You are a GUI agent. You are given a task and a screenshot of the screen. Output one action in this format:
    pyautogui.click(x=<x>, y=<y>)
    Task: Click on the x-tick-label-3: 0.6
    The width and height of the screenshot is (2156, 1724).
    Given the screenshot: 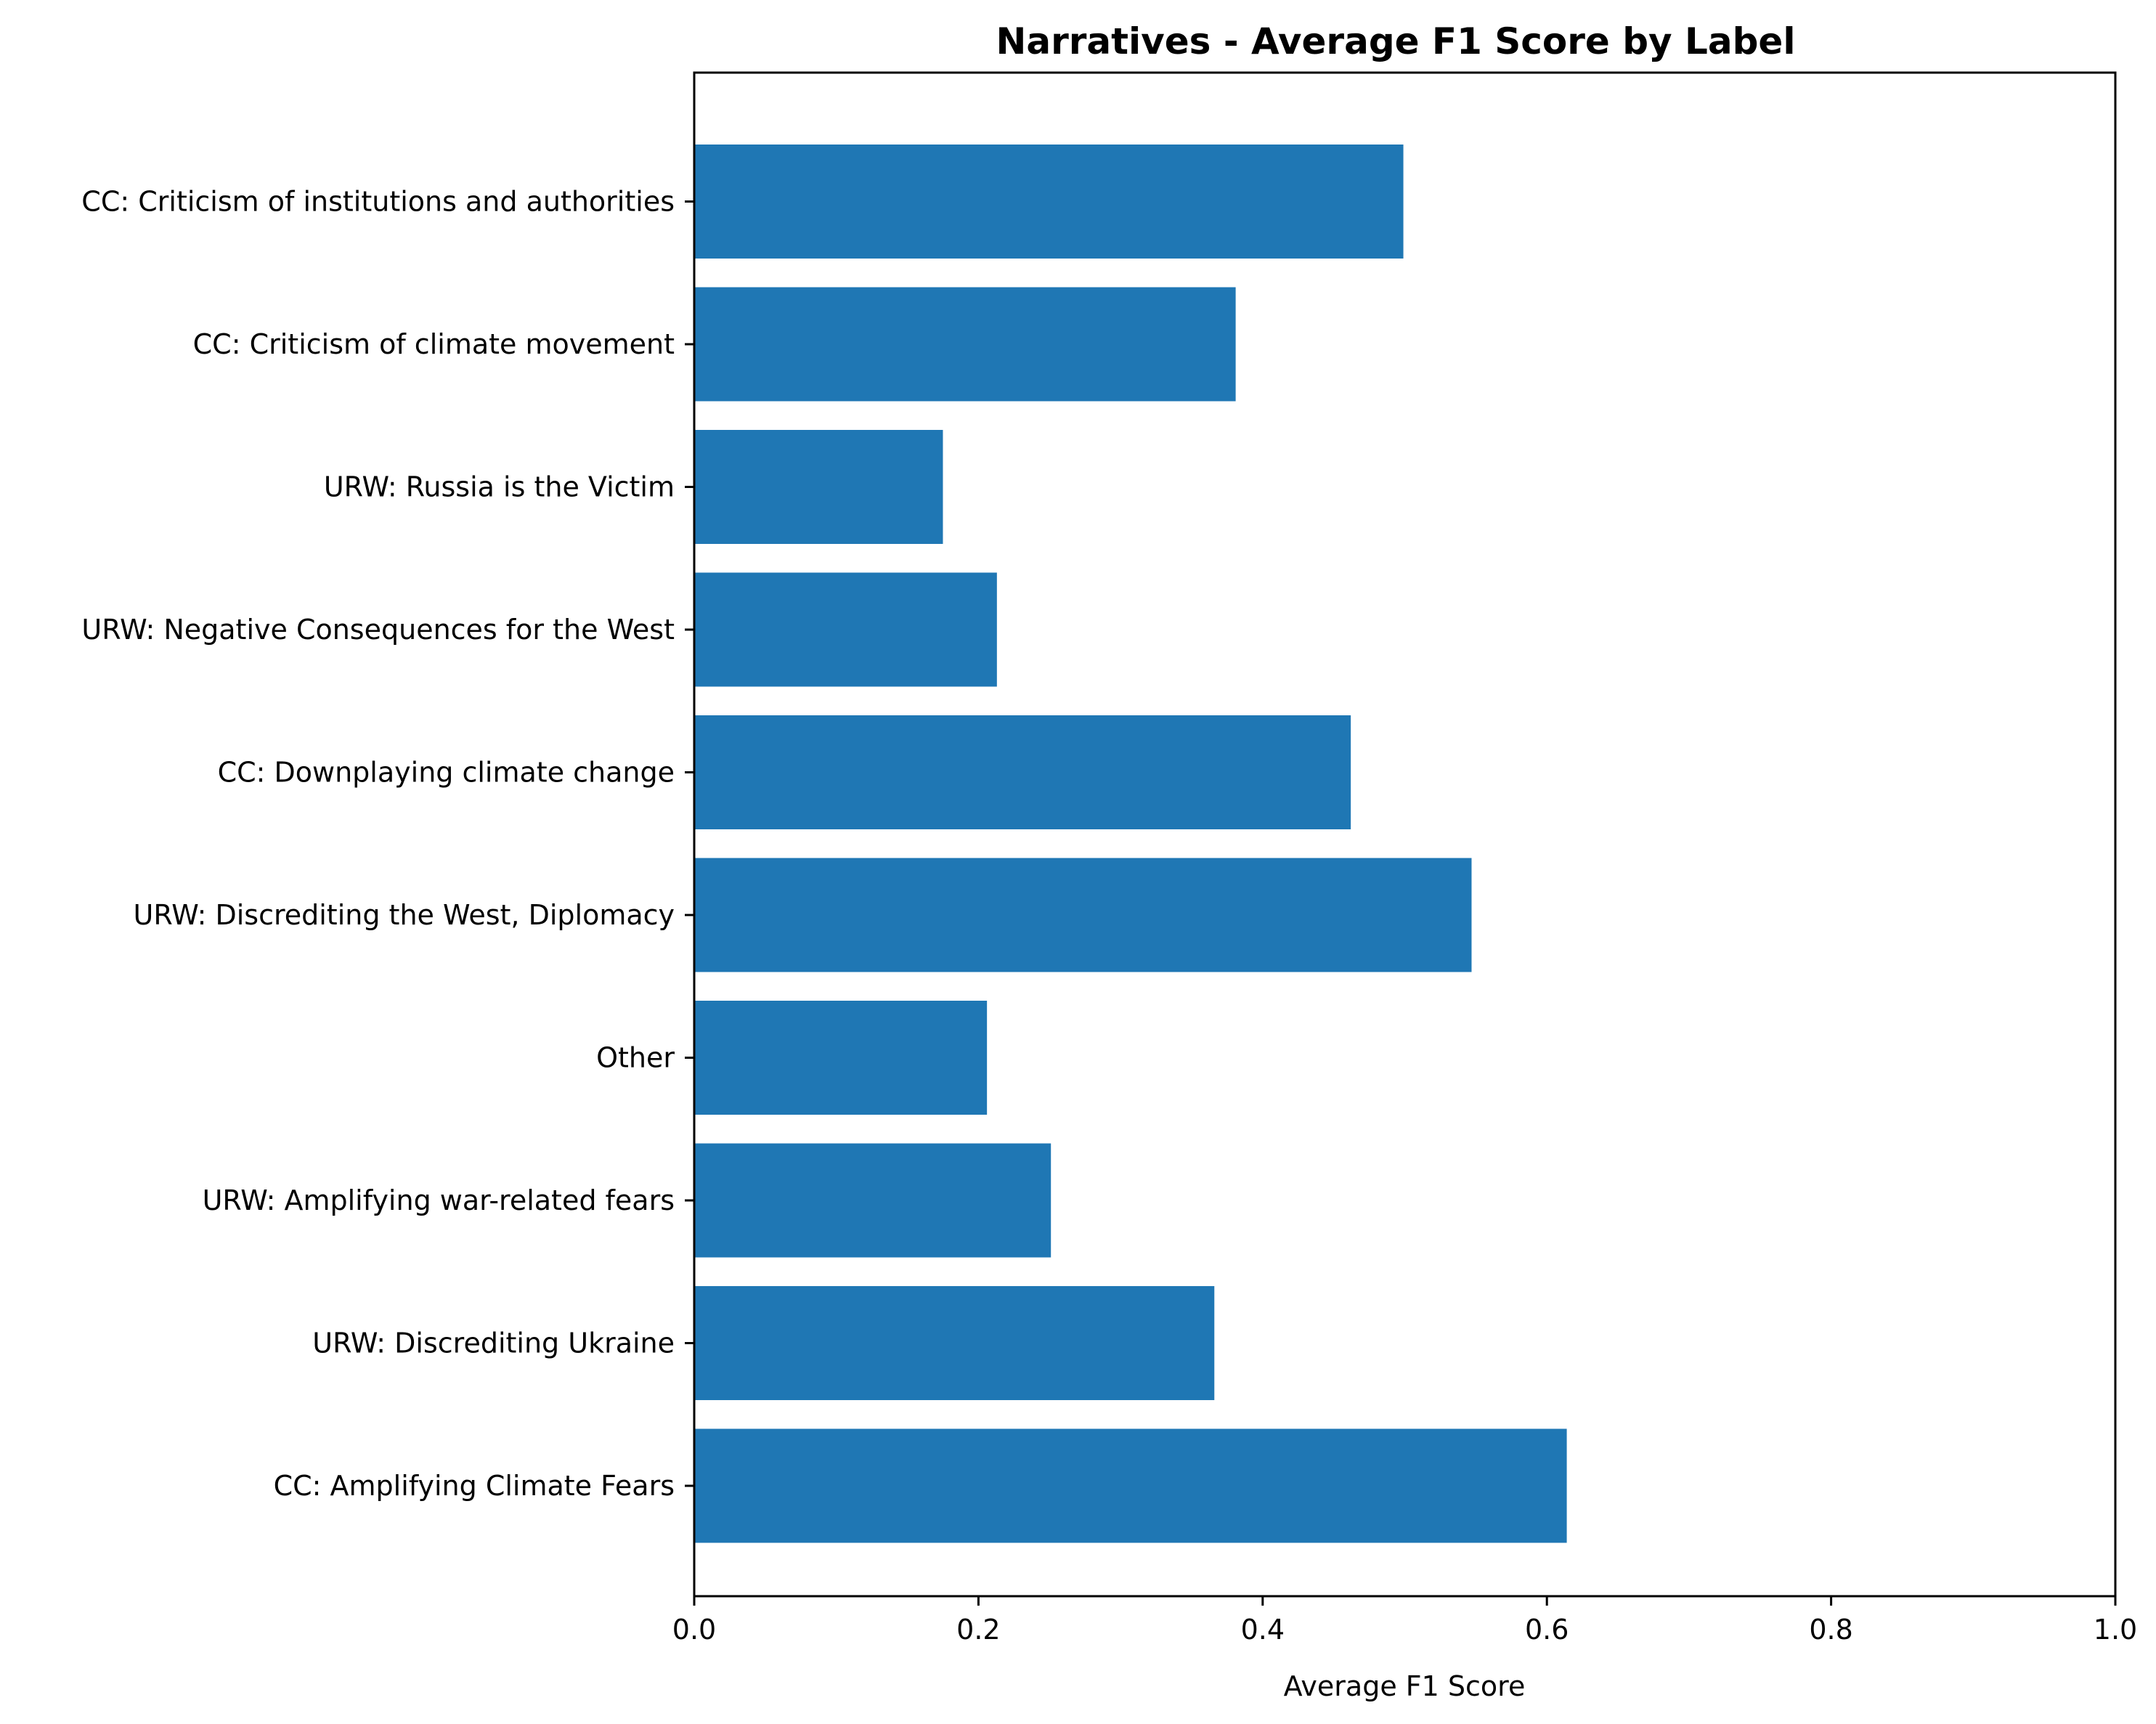 What is the action you would take?
    pyautogui.click(x=1547, y=1630)
    